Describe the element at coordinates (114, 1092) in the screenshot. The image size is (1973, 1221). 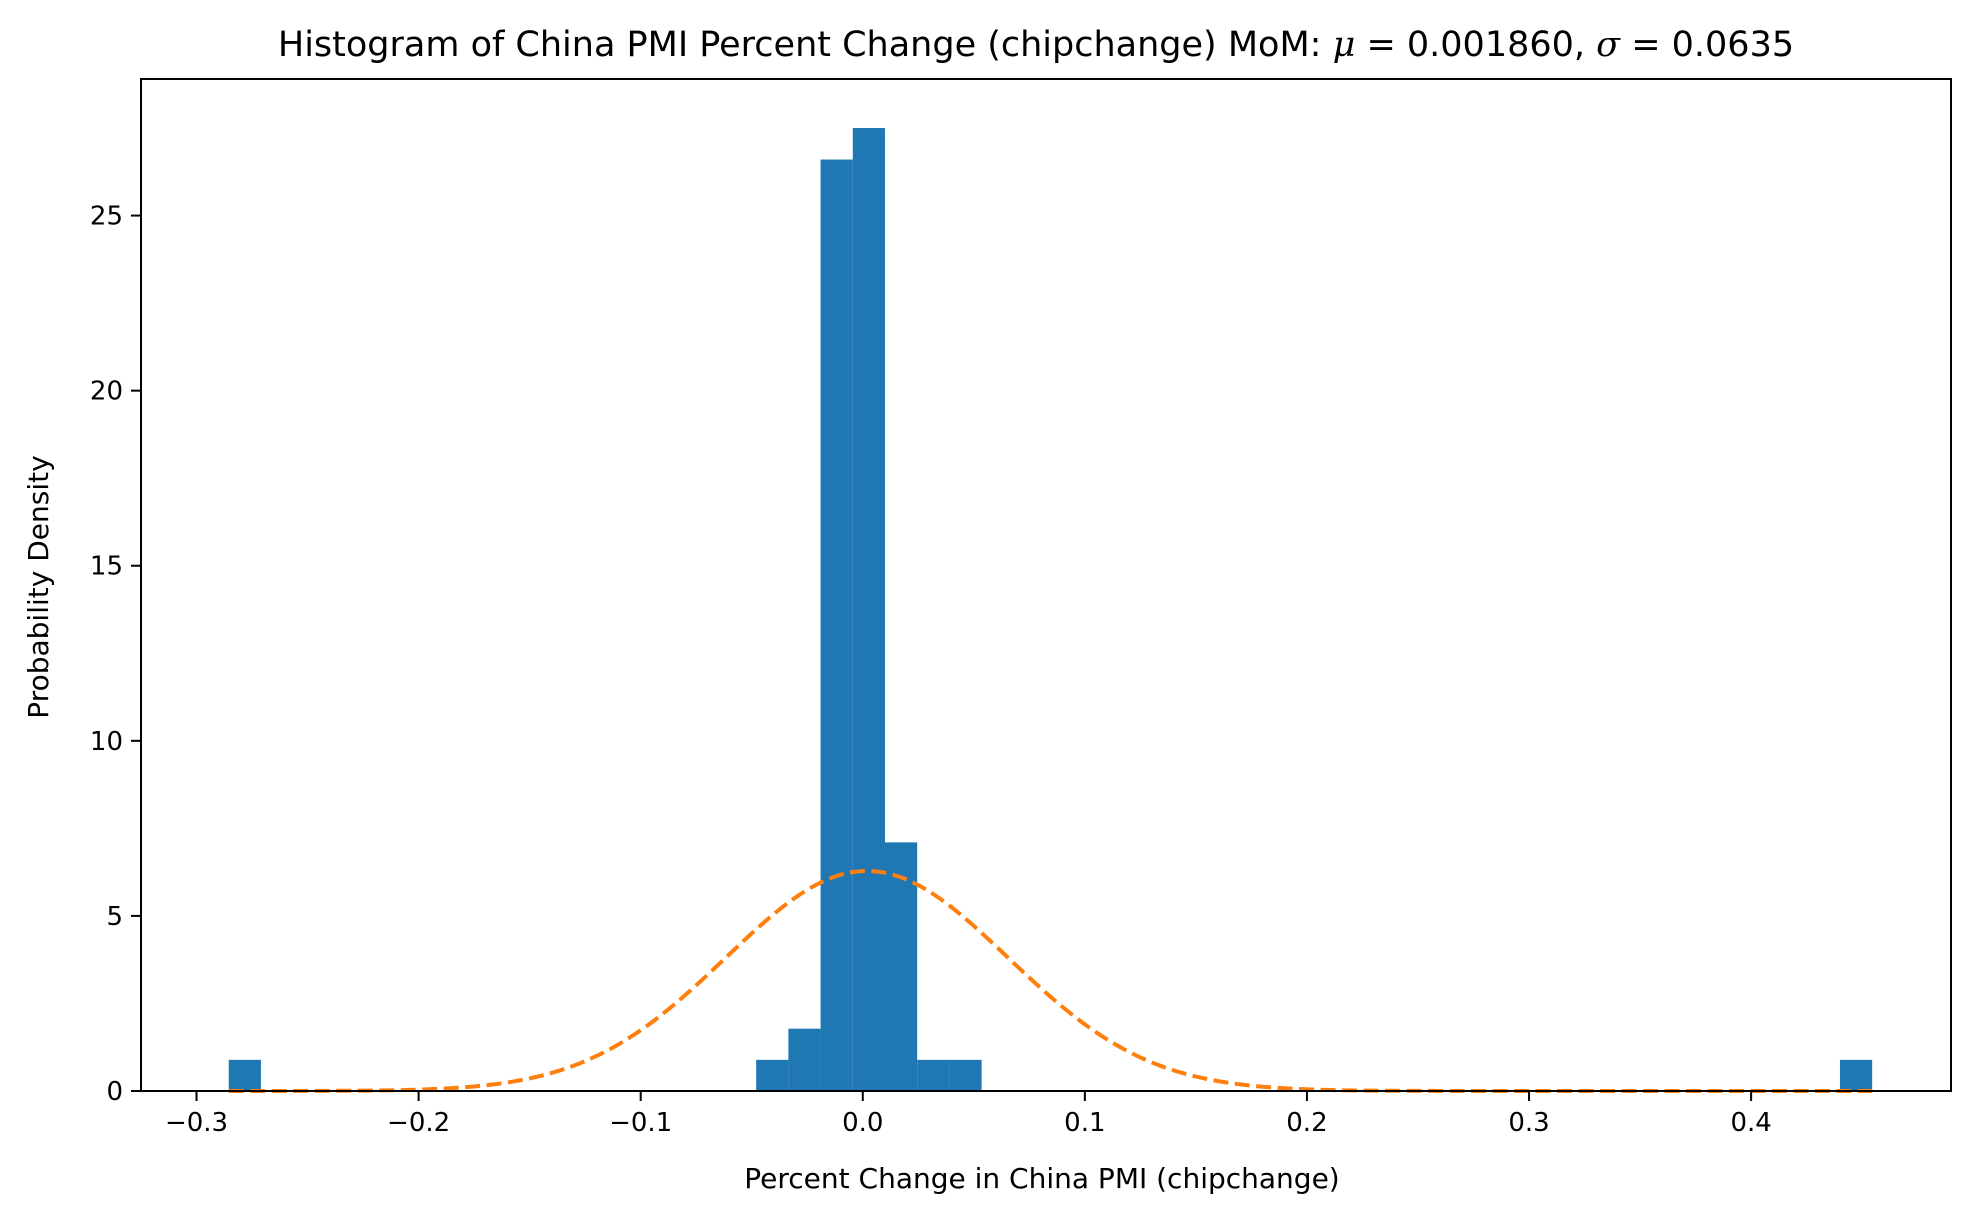
I see `y-tick-label: 0` at that location.